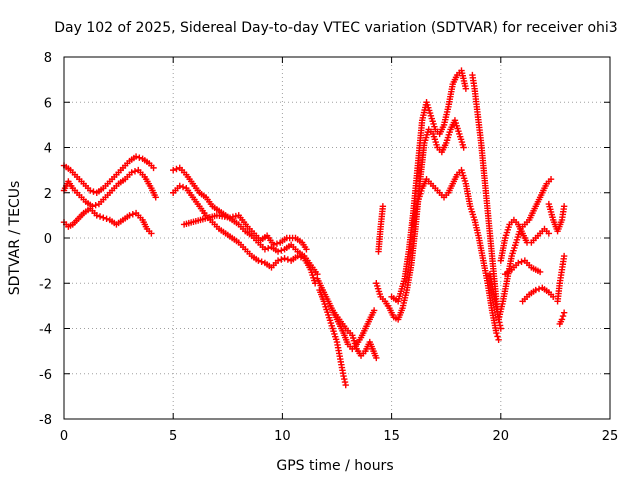  Describe the element at coordinates (391, 436) in the screenshot. I see `x-tick-label: 15` at that location.